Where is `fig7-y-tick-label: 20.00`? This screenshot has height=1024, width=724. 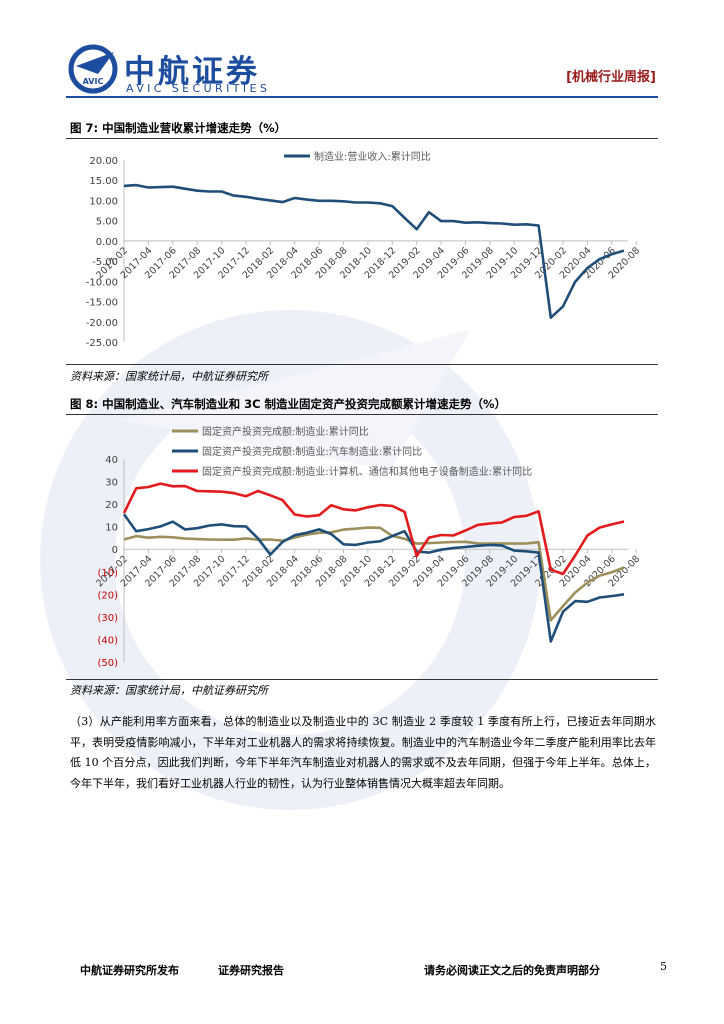 fig7-y-tick-label: 20.00 is located at coordinates (103, 161).